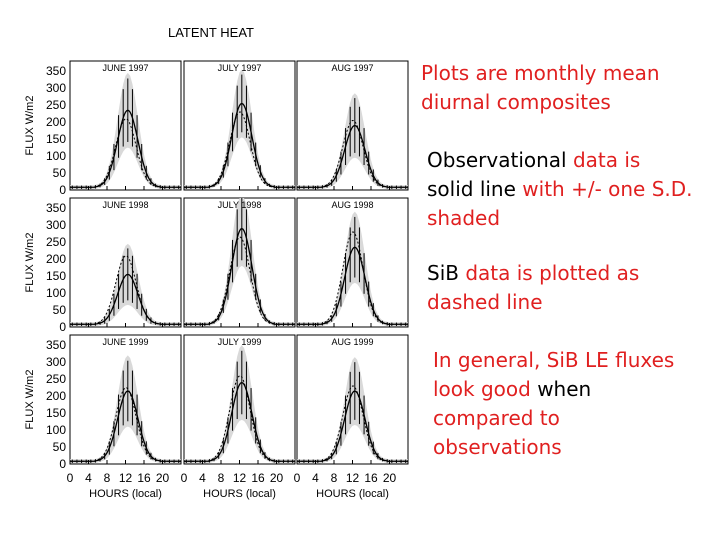 This screenshot has width=720, height=540. What do you see at coordinates (554, 360) in the screenshot?
I see `note4-line1: In general, SiB LE fluxes` at bounding box center [554, 360].